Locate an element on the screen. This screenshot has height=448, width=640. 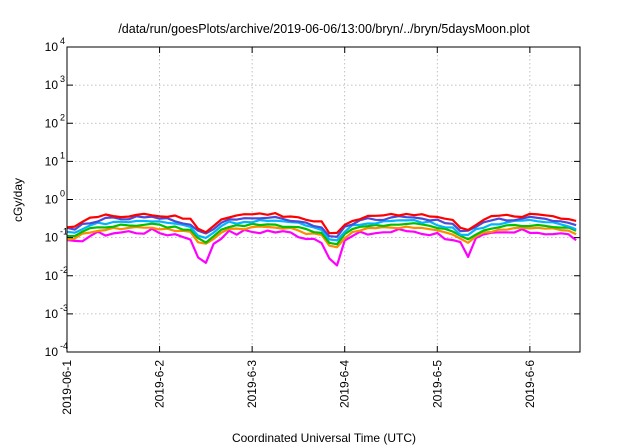
y-tick-label-exponent: 1 is located at coordinates (62, 155).